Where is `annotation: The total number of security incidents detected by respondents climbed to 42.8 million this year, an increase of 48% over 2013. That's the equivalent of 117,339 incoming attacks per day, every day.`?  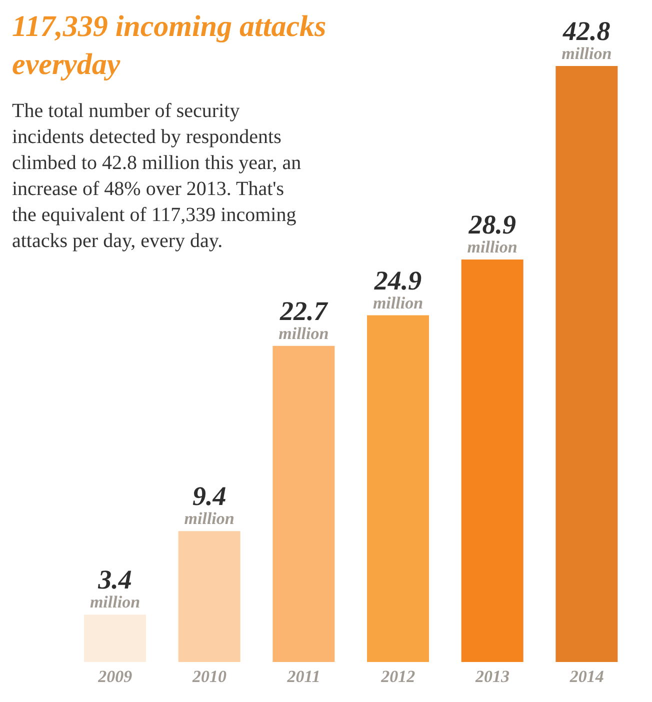
annotation: The total number of security incidents detected by respondents climbed to 42.8 million this year, an increase of 48% over 2013. That's the equivalent of 117,339 incoming attacks per day, every day. is located at coordinates (157, 176).